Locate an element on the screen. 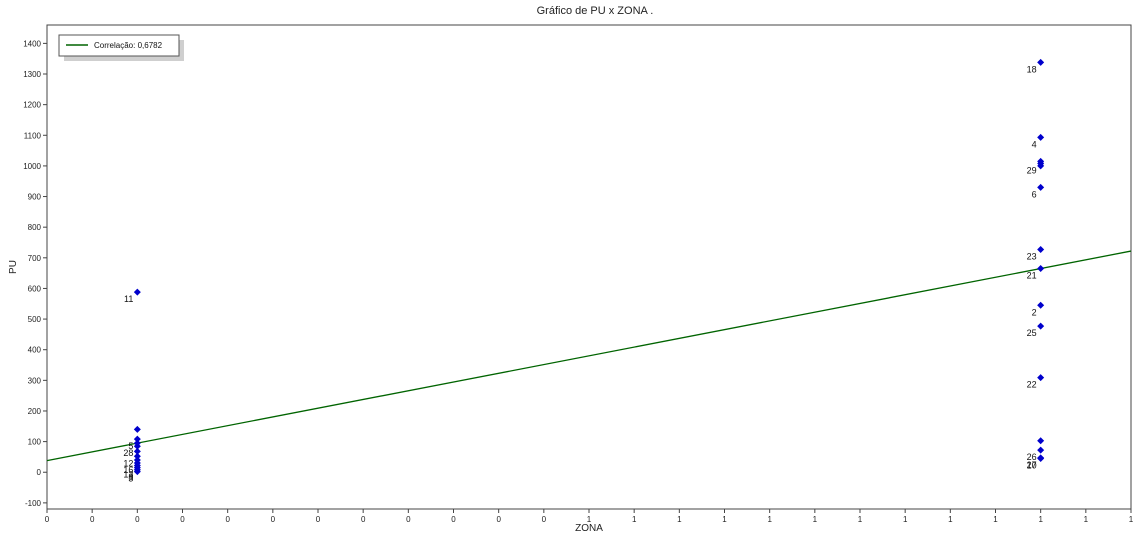  legend-box is located at coordinates (119, 45).